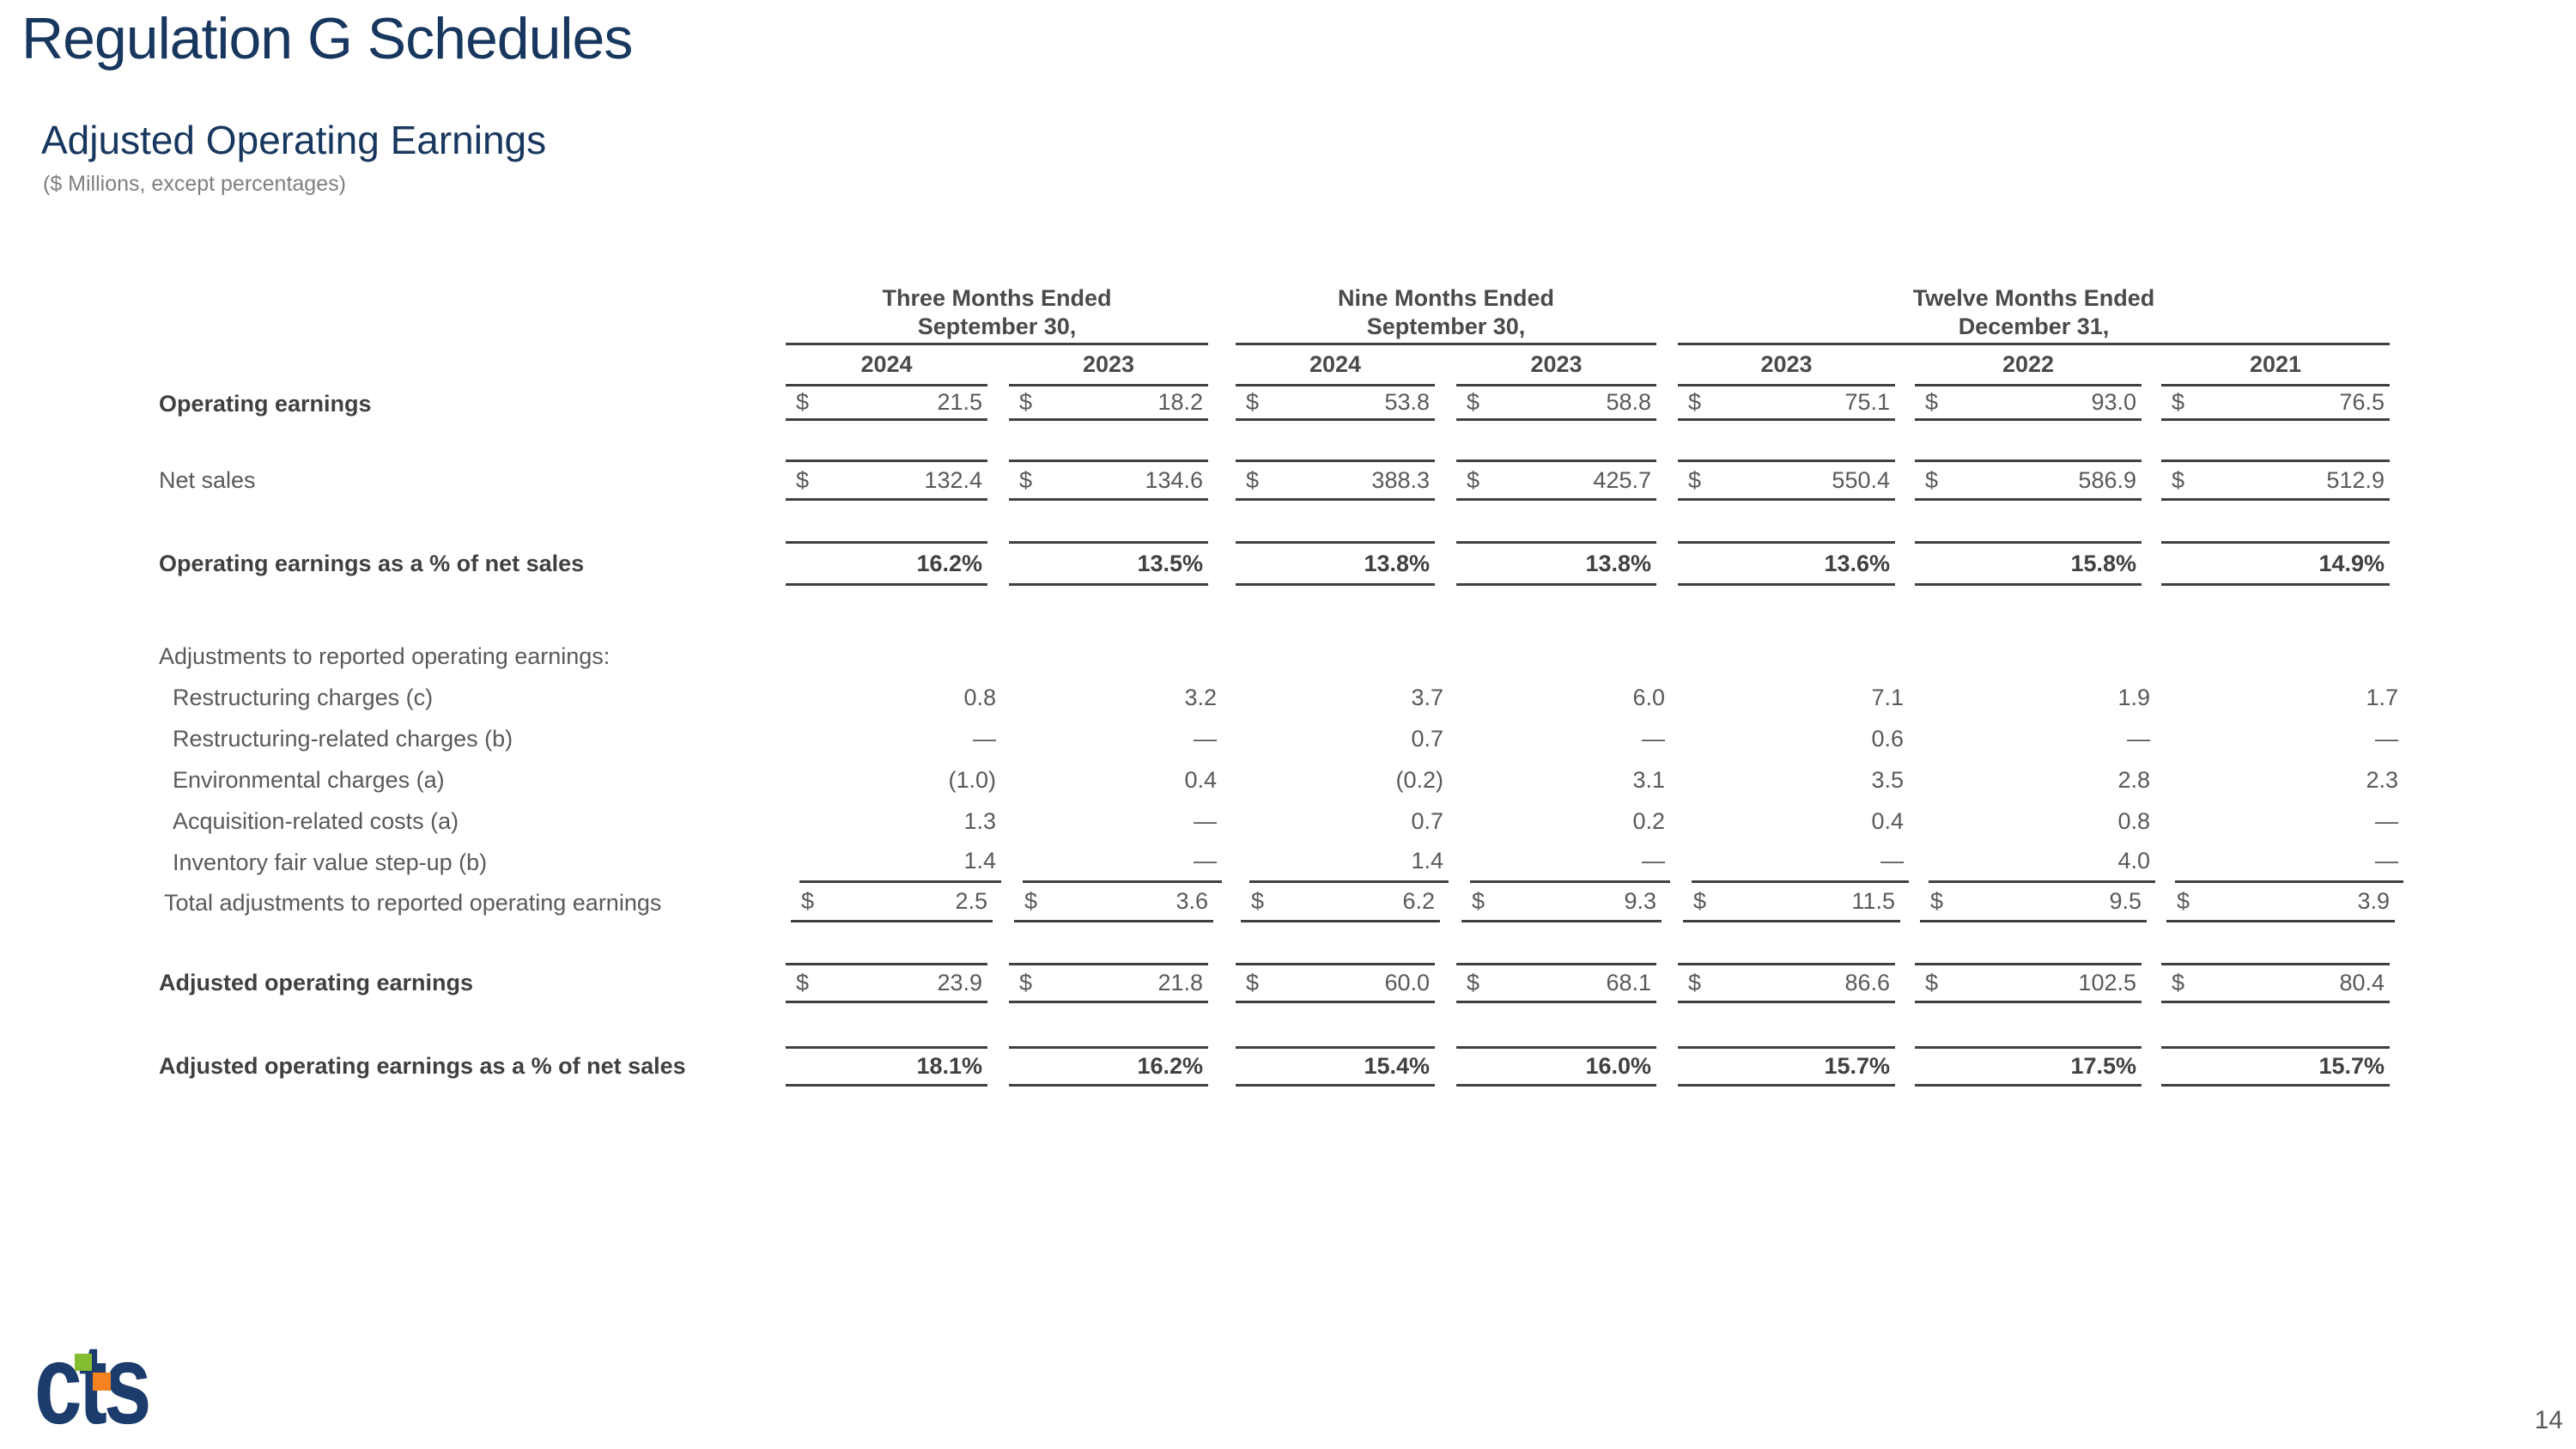 This screenshot has width=2576, height=1449. What do you see at coordinates (2126, 901) in the screenshot?
I see `cell-value: 9.5` at bounding box center [2126, 901].